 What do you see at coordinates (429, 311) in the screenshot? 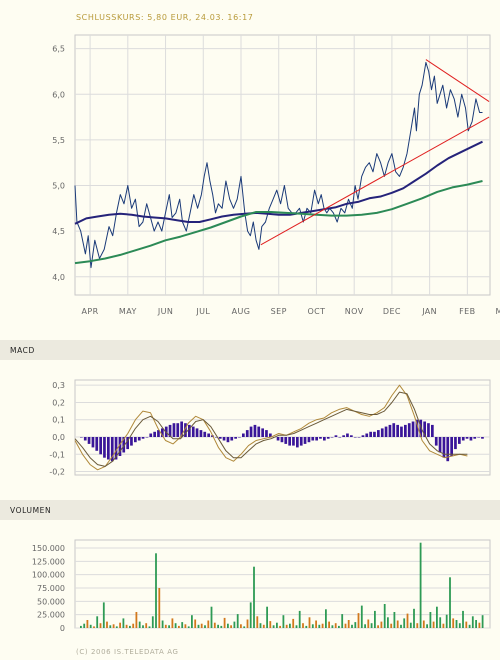
I see `price-x-tick-label: JAN` at bounding box center [429, 311].